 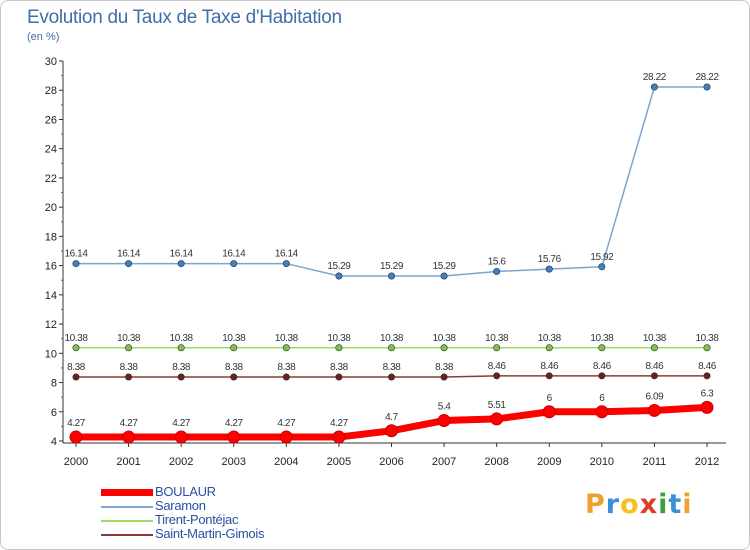 I want to click on x-tick-label: 2009, so click(x=549, y=462).